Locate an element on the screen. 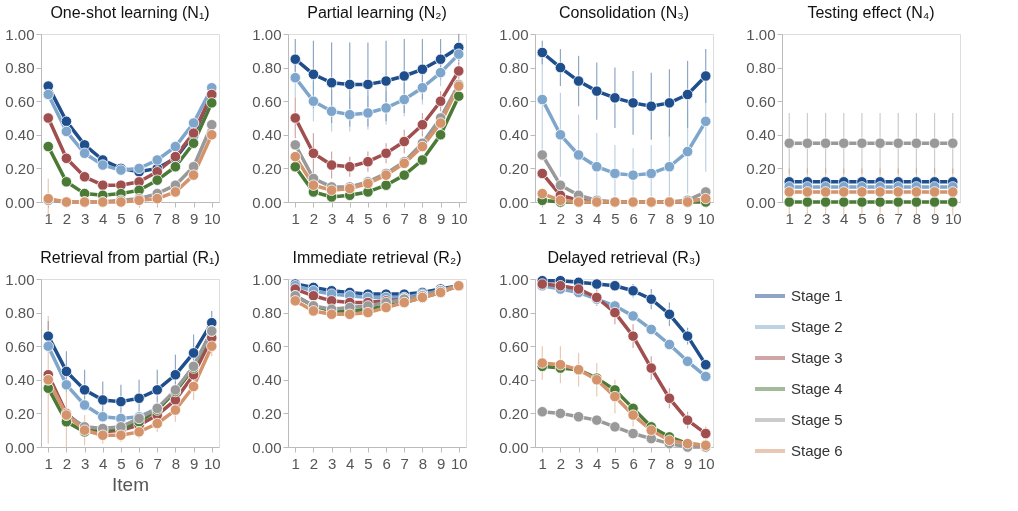  x-axis-title: Item is located at coordinates (130, 484).